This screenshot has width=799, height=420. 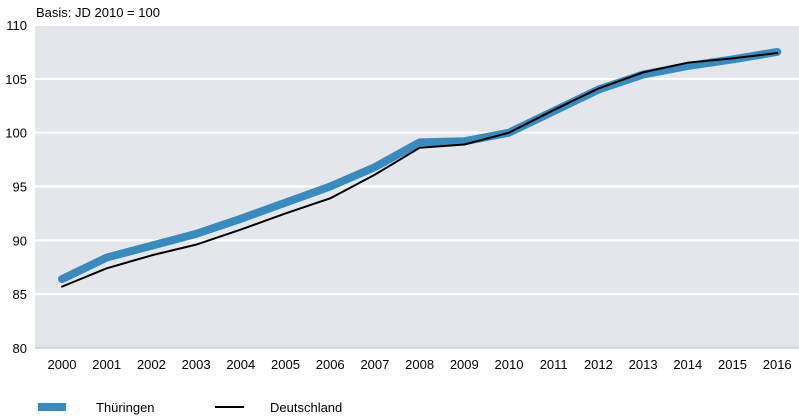 I want to click on x-tick-label-2008: 2008, so click(x=419, y=364).